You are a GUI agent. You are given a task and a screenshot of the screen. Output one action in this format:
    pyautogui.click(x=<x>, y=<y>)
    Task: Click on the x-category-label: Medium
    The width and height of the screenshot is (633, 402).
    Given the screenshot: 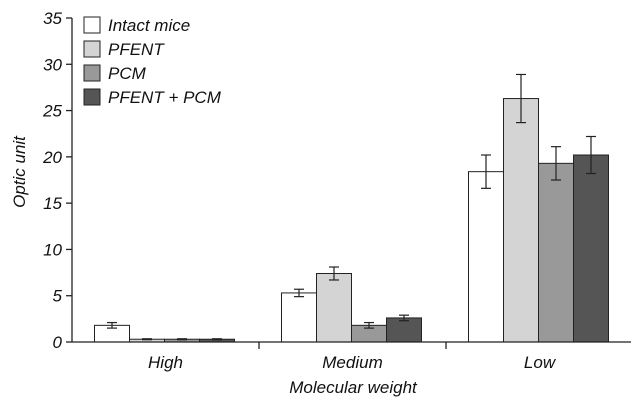 What is the action you would take?
    pyautogui.click(x=352, y=362)
    